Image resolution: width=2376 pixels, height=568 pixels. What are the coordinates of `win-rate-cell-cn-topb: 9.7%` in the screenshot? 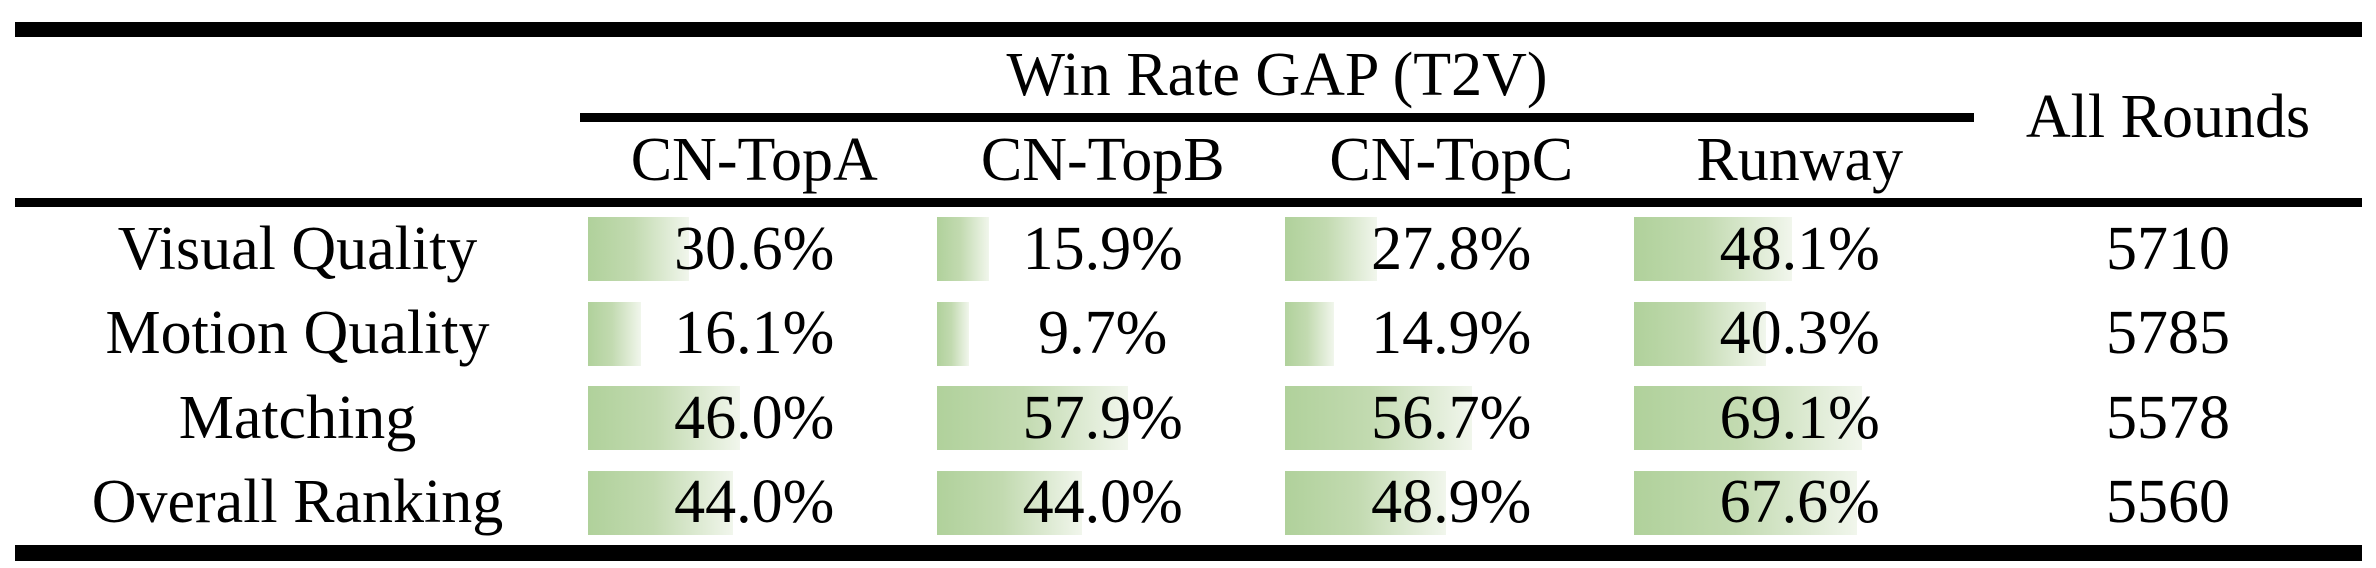 It's located at (1103, 334).